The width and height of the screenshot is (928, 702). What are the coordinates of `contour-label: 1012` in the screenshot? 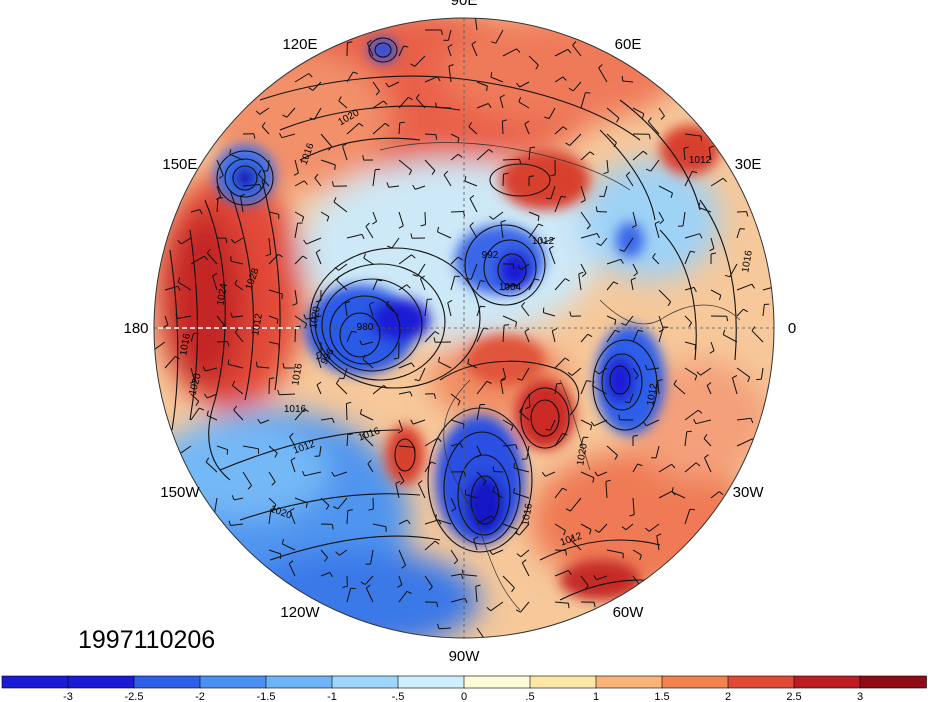 It's located at (543, 241).